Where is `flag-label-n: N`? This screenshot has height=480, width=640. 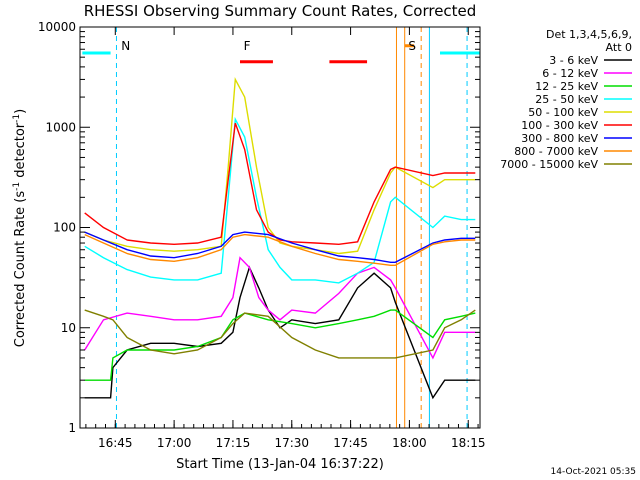 flag-label-n: N is located at coordinates (125, 46).